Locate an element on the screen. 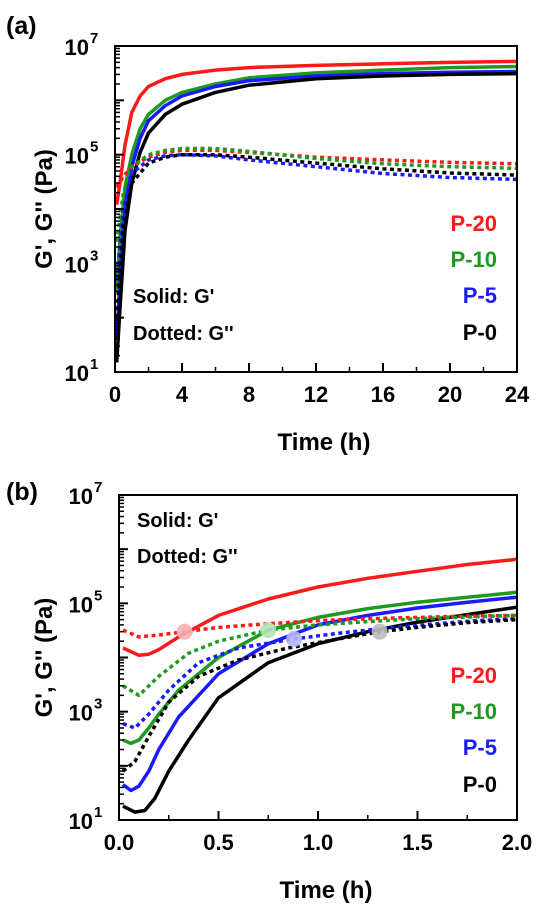  x-tick-label: 0 is located at coordinates (115, 394).